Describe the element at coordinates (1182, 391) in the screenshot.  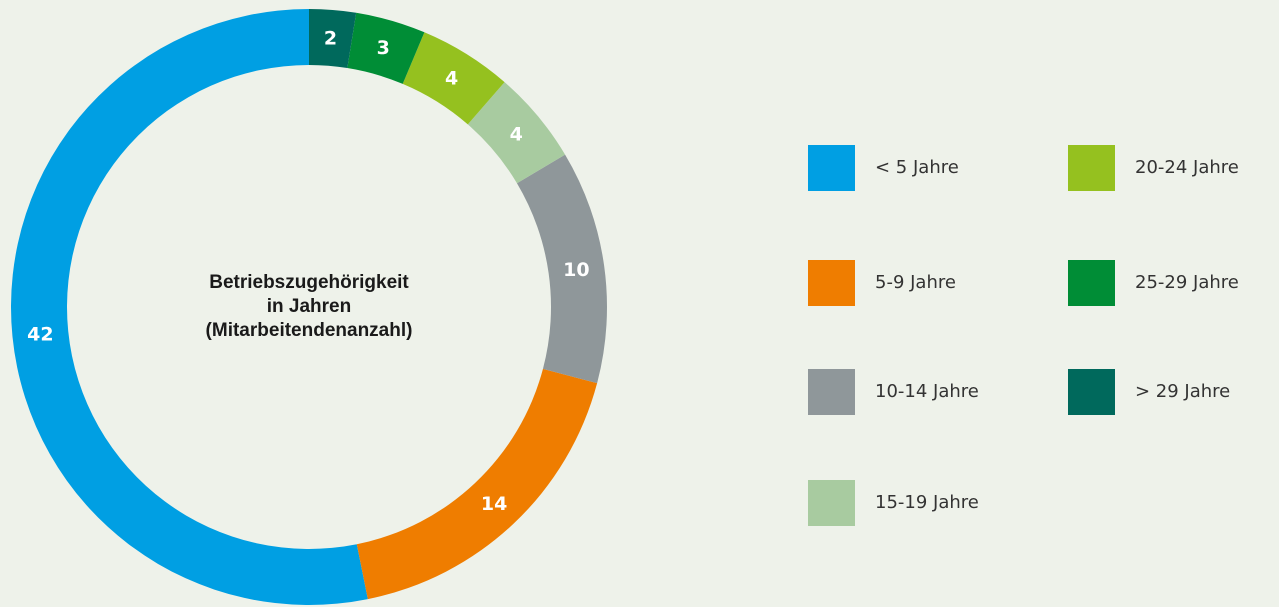
I see `legend-label: > 29 Jahre` at that location.